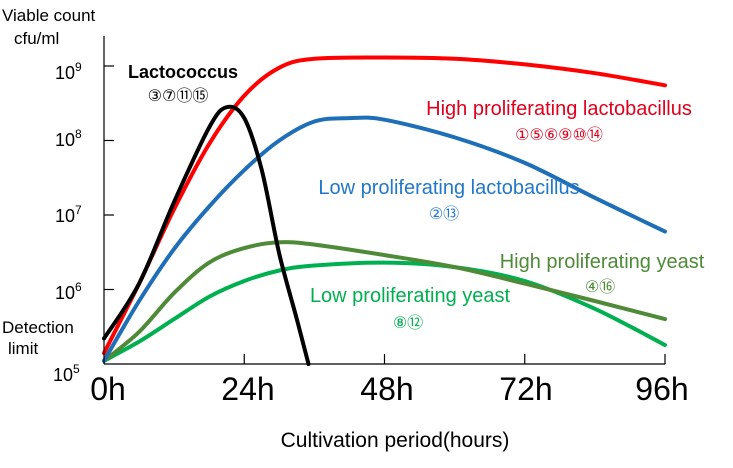  What do you see at coordinates (76, 369) in the screenshot?
I see `y-tick-exponent: 5` at bounding box center [76, 369].